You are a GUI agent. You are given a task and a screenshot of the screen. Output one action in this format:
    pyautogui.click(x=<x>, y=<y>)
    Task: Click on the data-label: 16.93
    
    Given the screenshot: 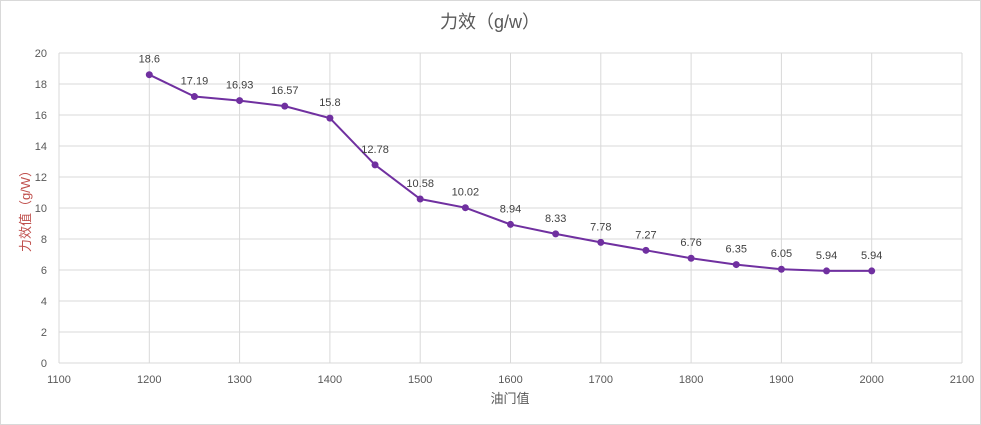 What is the action you would take?
    pyautogui.click(x=240, y=86)
    